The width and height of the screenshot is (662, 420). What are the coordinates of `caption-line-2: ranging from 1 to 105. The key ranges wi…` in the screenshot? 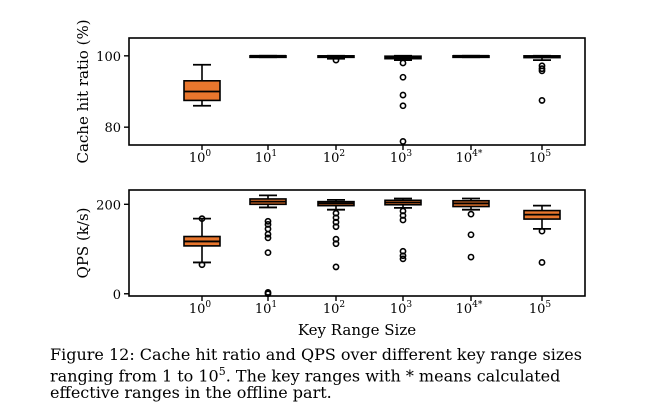 It's located at (342, 373).